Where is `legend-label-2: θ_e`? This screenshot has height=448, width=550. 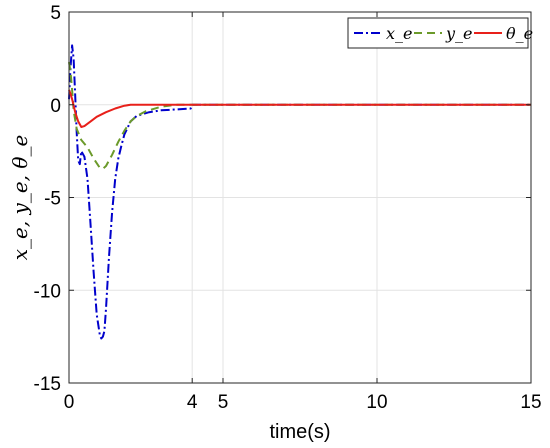
legend-label-2: θ_e is located at coordinates (519, 33).